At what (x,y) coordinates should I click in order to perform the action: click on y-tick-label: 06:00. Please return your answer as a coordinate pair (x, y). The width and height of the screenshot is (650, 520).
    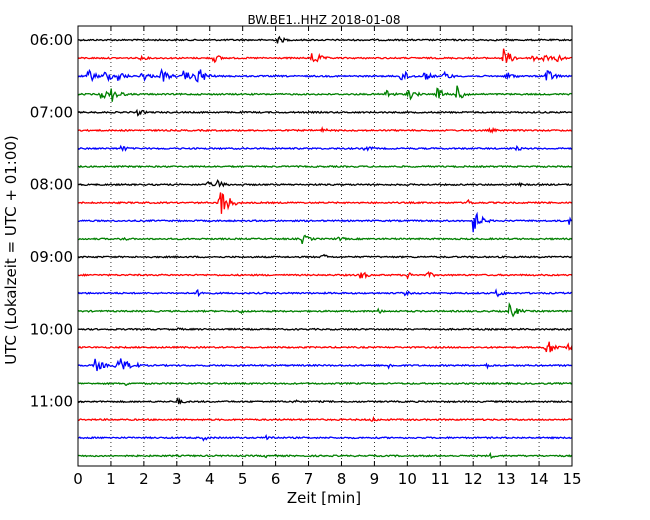
    Looking at the image, I should click on (51, 40).